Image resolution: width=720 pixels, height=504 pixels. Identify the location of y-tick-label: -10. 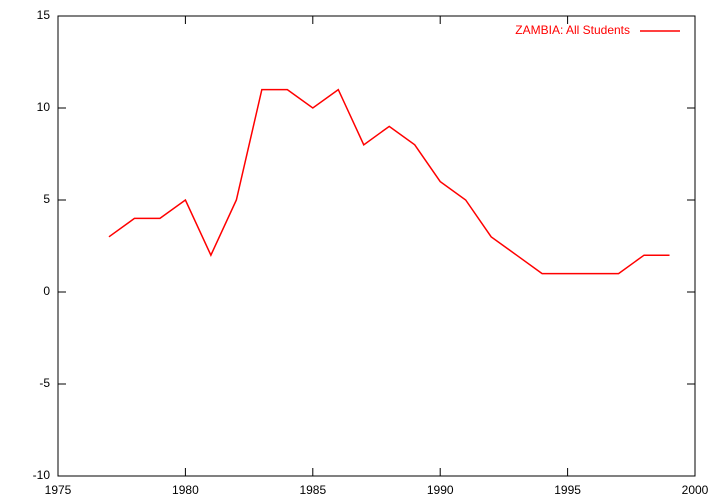
(42, 475).